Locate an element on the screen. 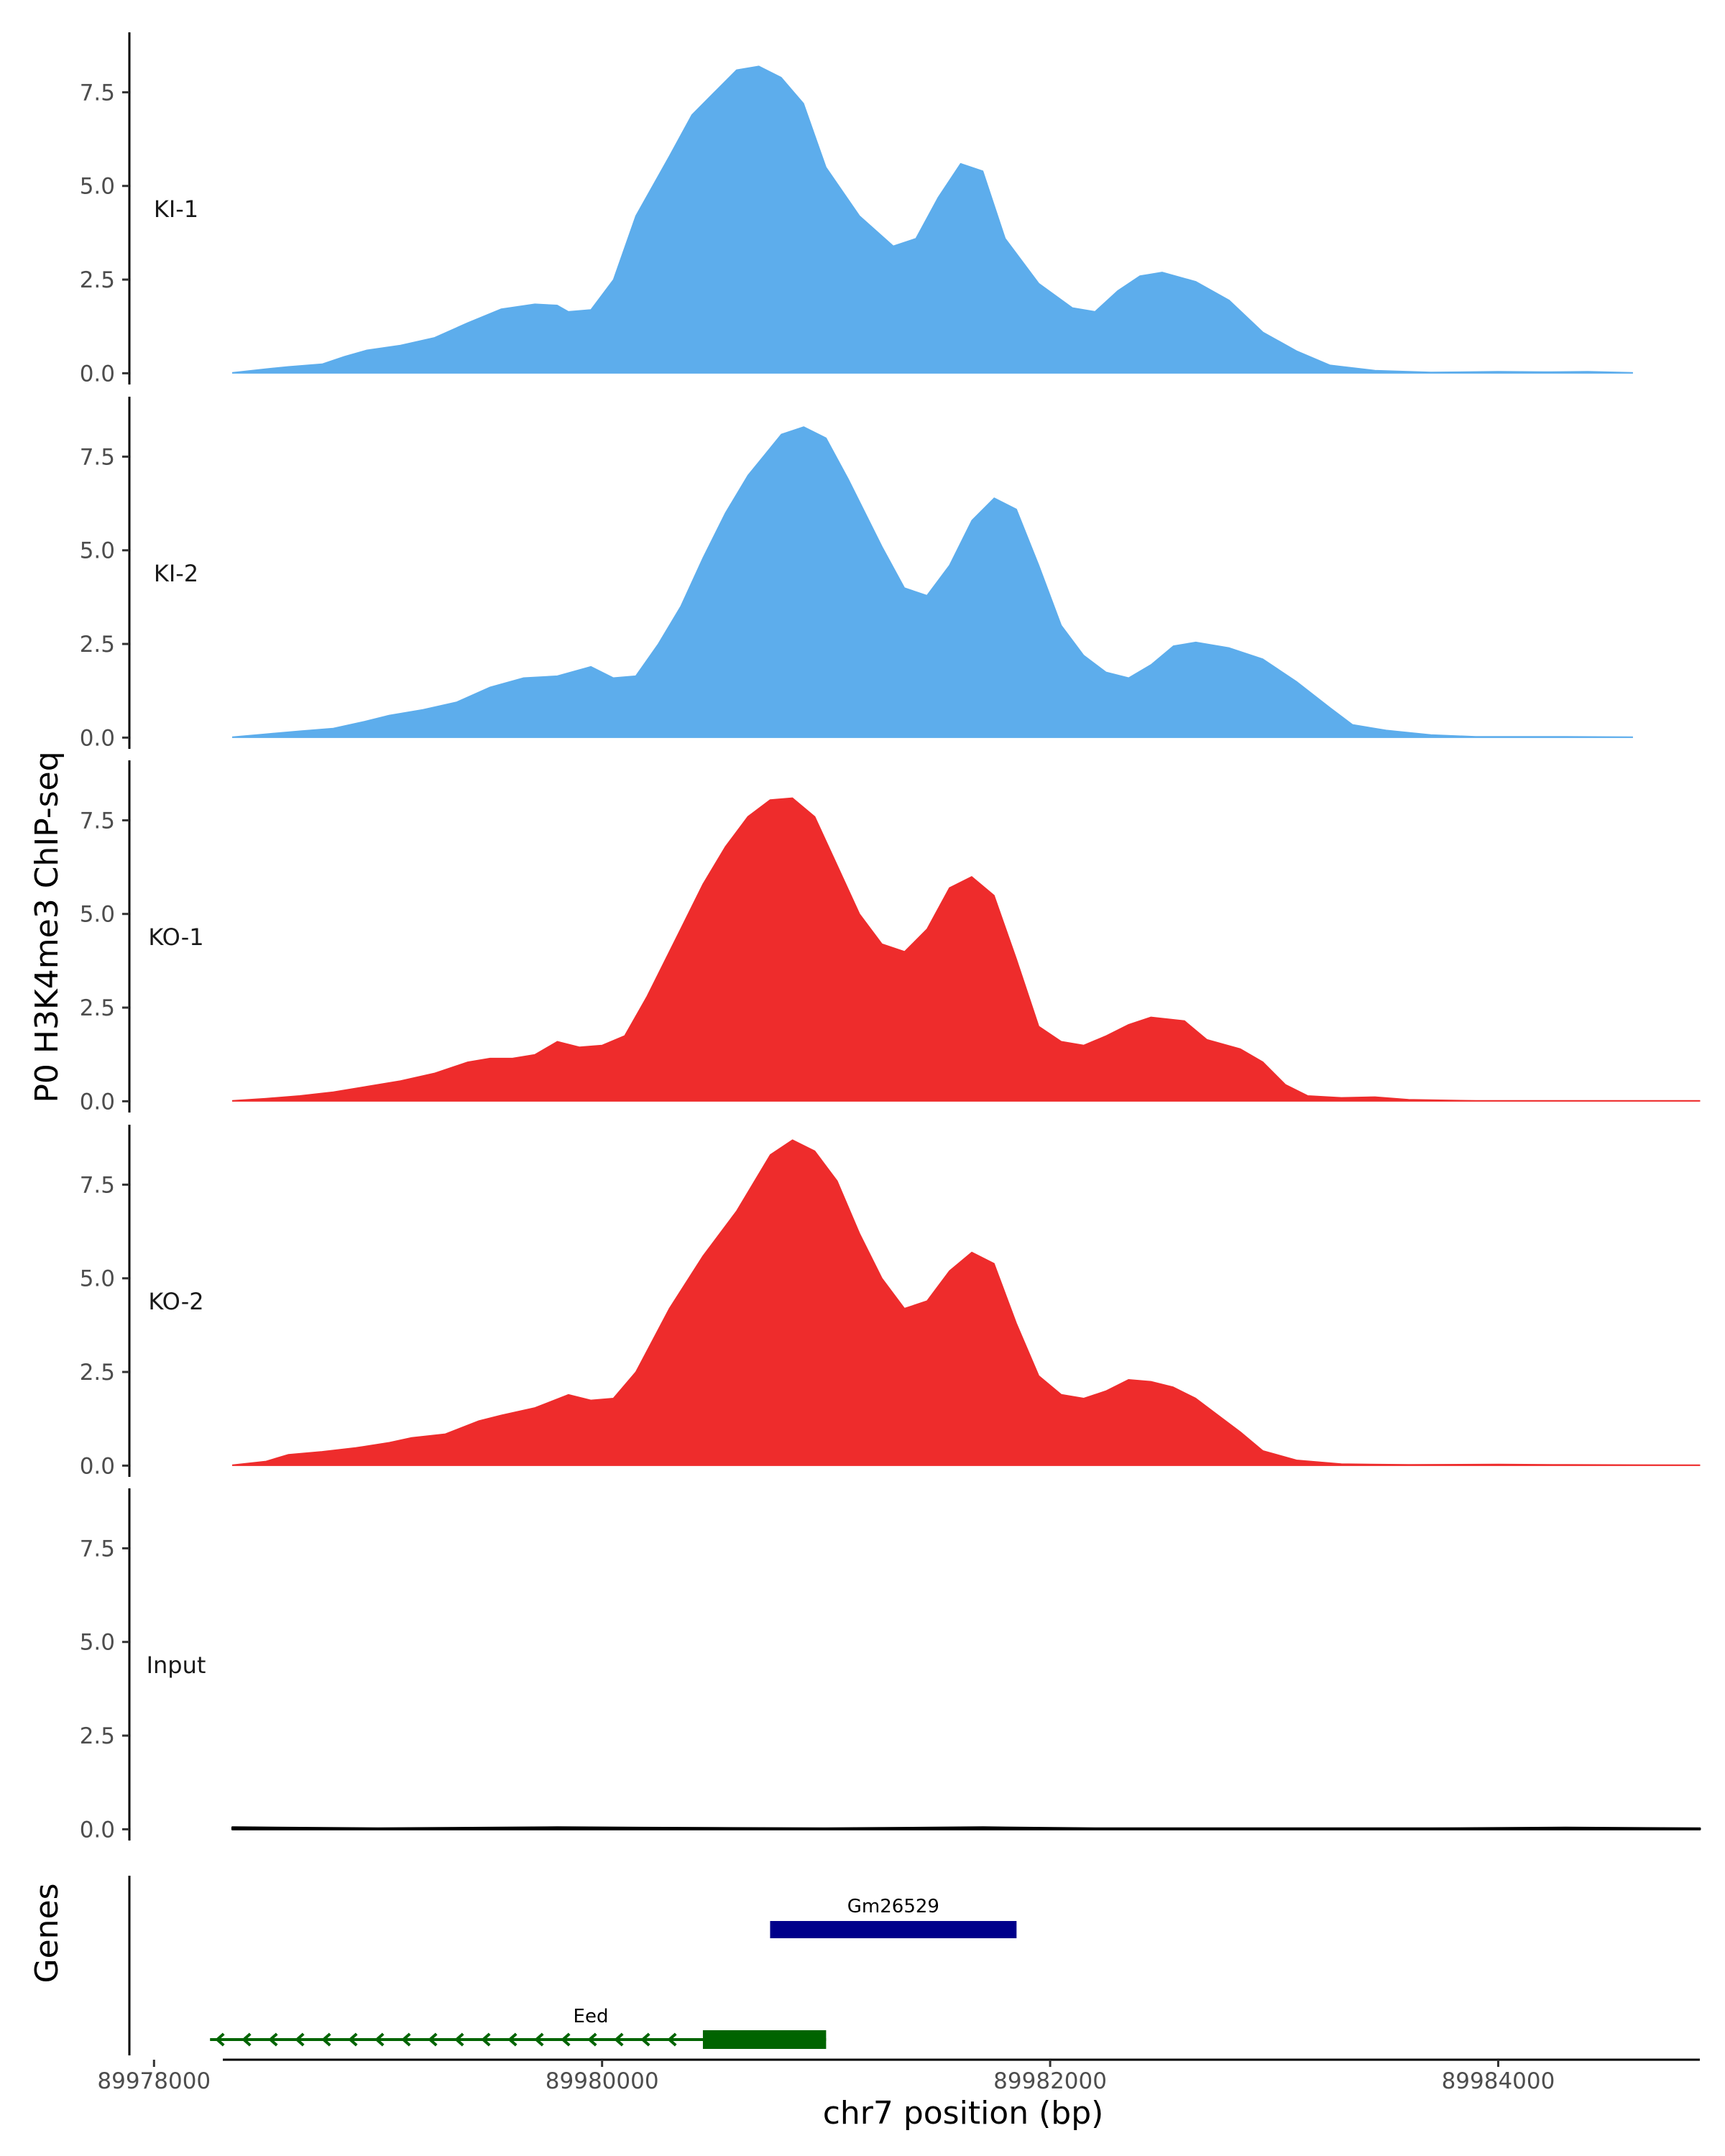  genes-axis-title: Genes is located at coordinates (47, 1933).